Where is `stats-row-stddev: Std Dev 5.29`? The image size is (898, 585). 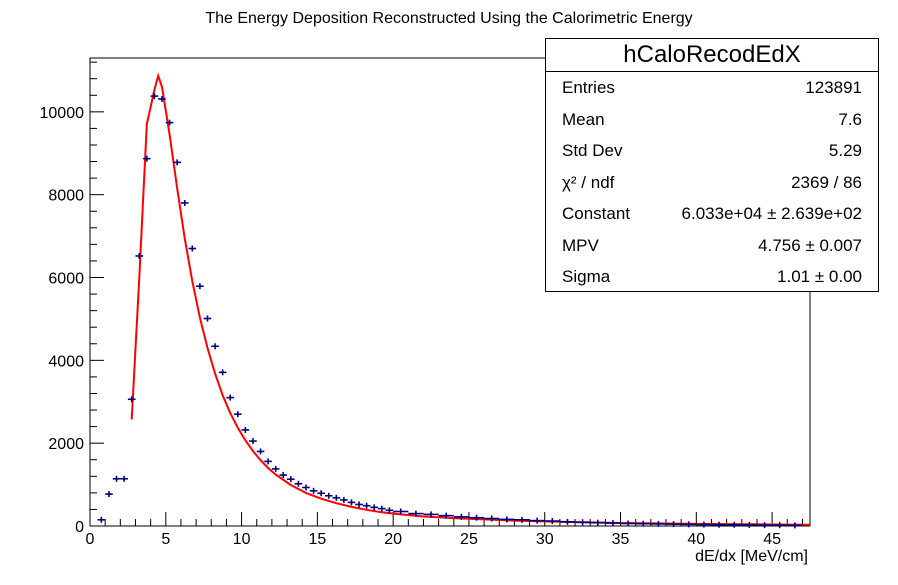
stats-row-stddev: Std Dev 5.29 is located at coordinates (712, 151).